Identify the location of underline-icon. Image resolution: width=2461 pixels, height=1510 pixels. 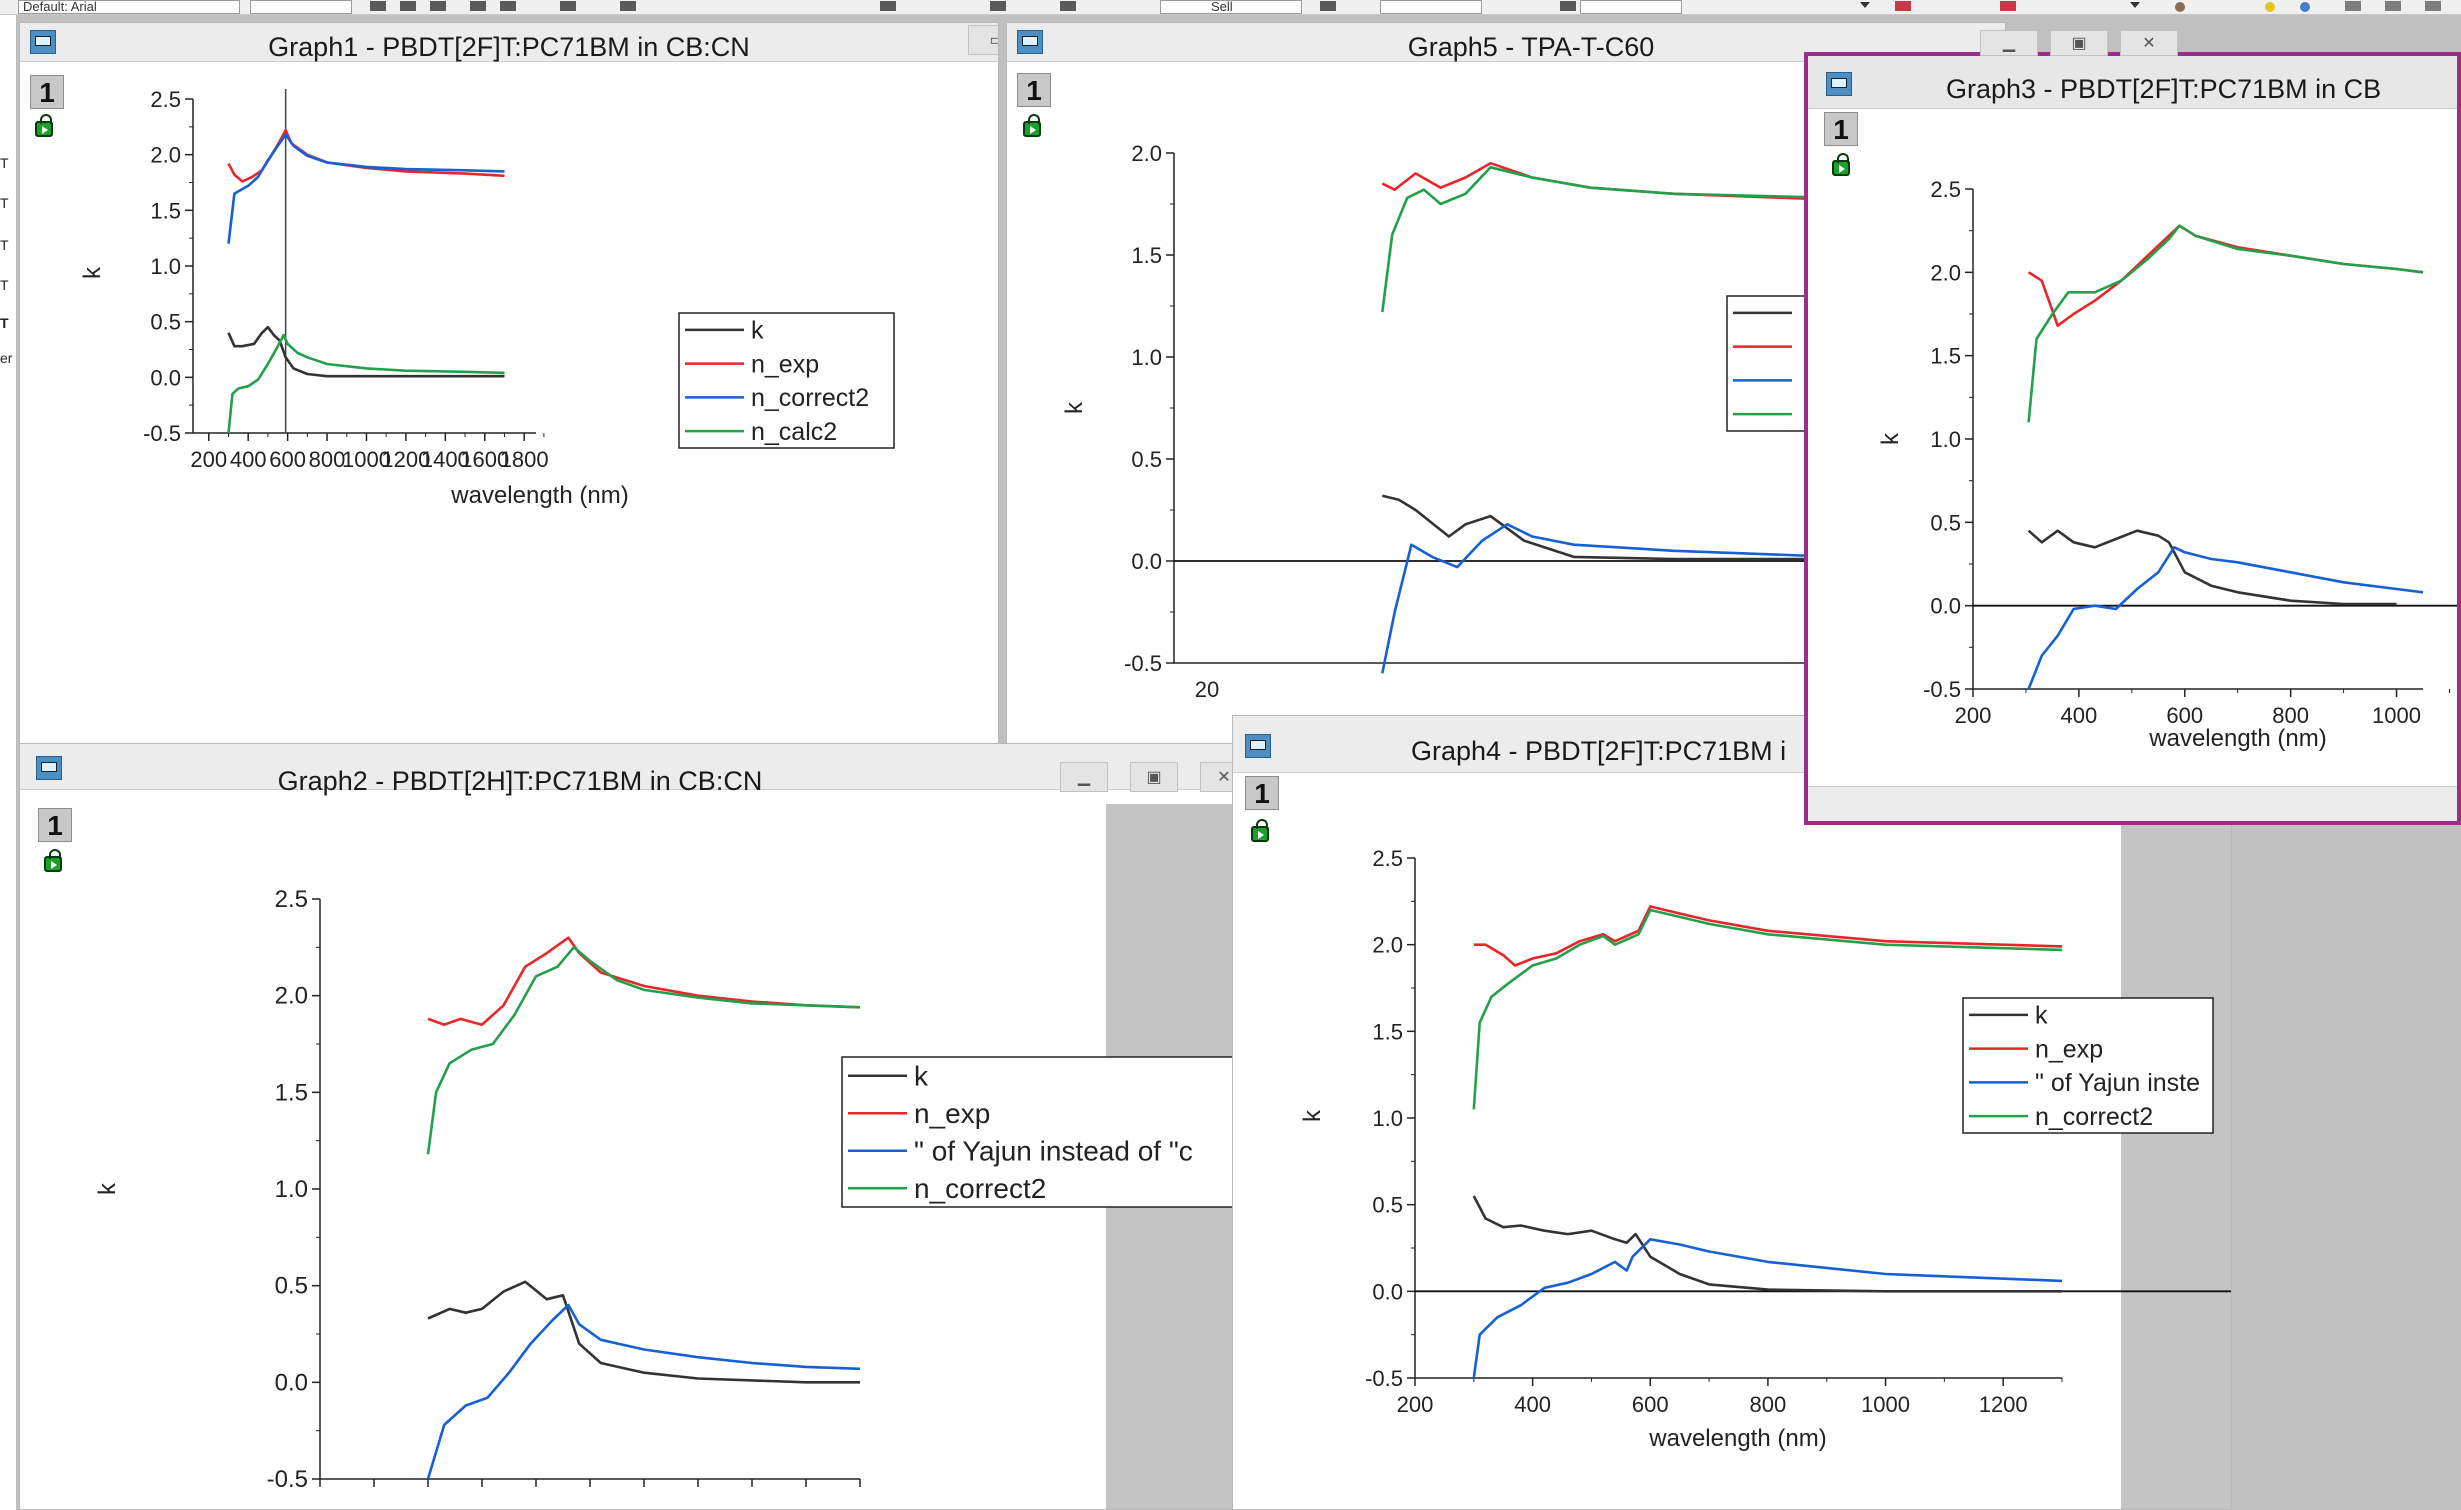
(438, 6).